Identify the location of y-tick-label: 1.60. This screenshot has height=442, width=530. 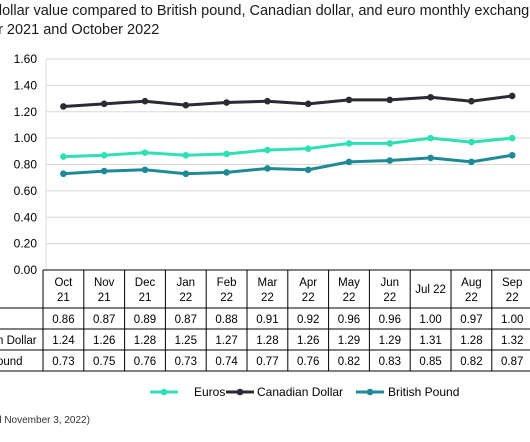
(26, 59).